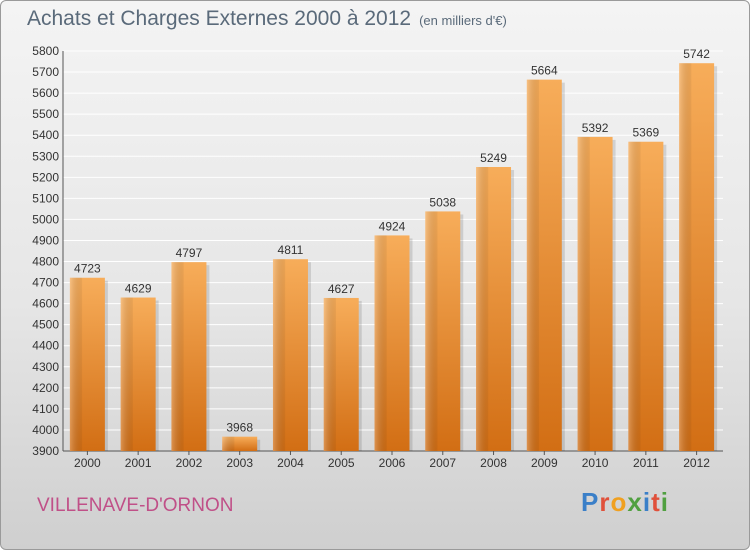  What do you see at coordinates (45, 367) in the screenshot?
I see `y-tick-label: 4300` at bounding box center [45, 367].